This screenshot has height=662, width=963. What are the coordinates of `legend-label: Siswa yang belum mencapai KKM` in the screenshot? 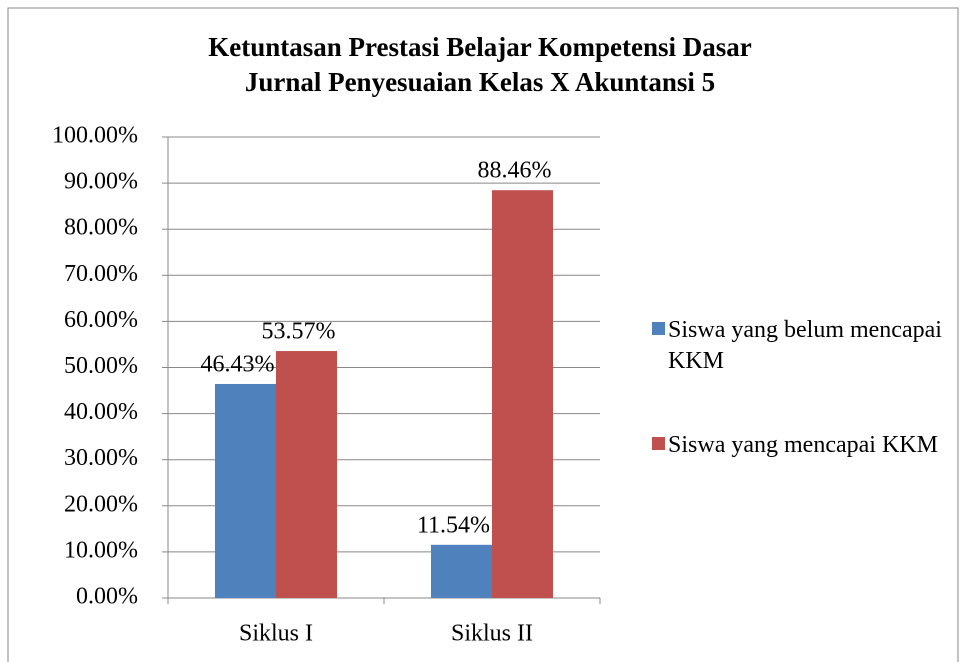 It's located at (805, 345).